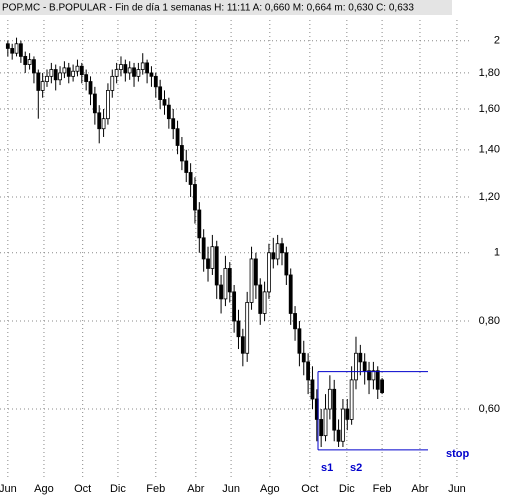  Describe the element at coordinates (497, 41) in the screenshot. I see `y-tick-label: 2` at that location.